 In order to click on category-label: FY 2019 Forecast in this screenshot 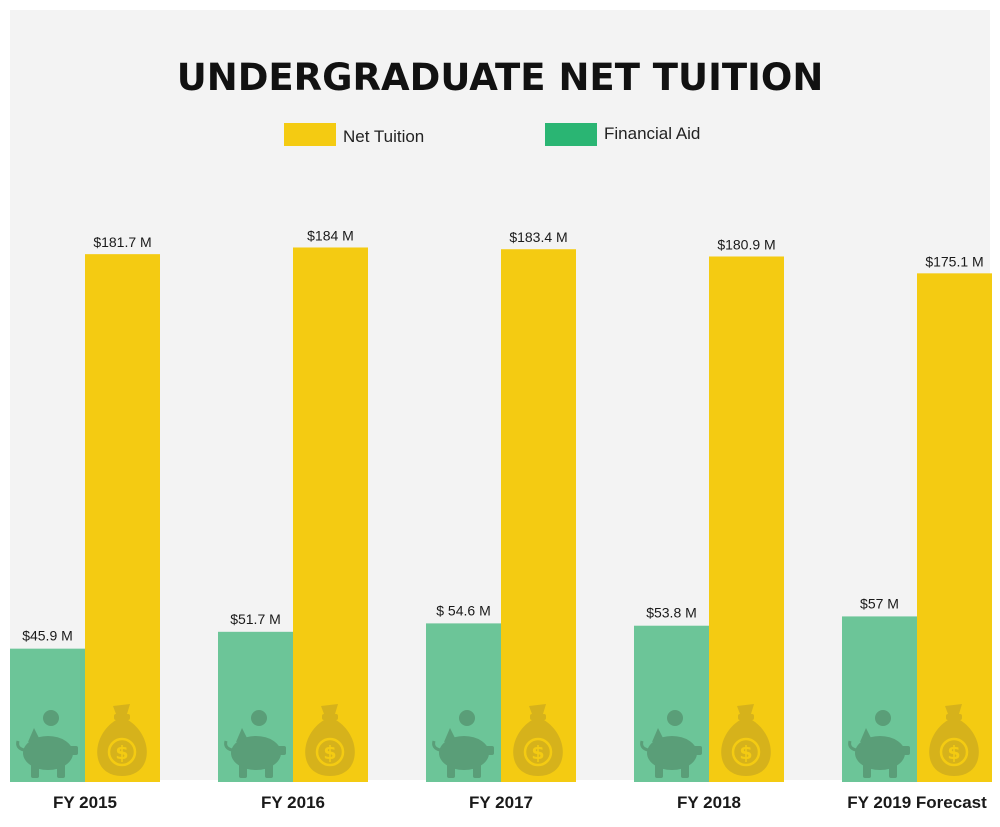, I will do `click(917, 802)`.